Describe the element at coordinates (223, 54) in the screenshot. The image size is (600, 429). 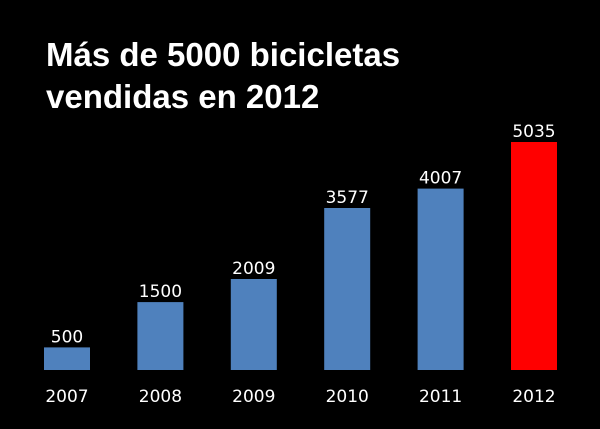
I see `chart-title-line-1: Más de 5000 bicicletas` at that location.